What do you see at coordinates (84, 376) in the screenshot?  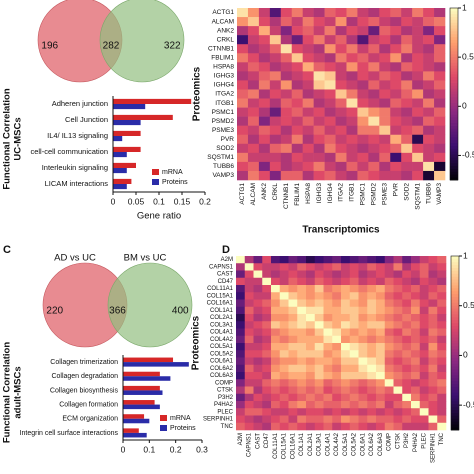 I see `category-label: Collagen degradation` at bounding box center [84, 376].